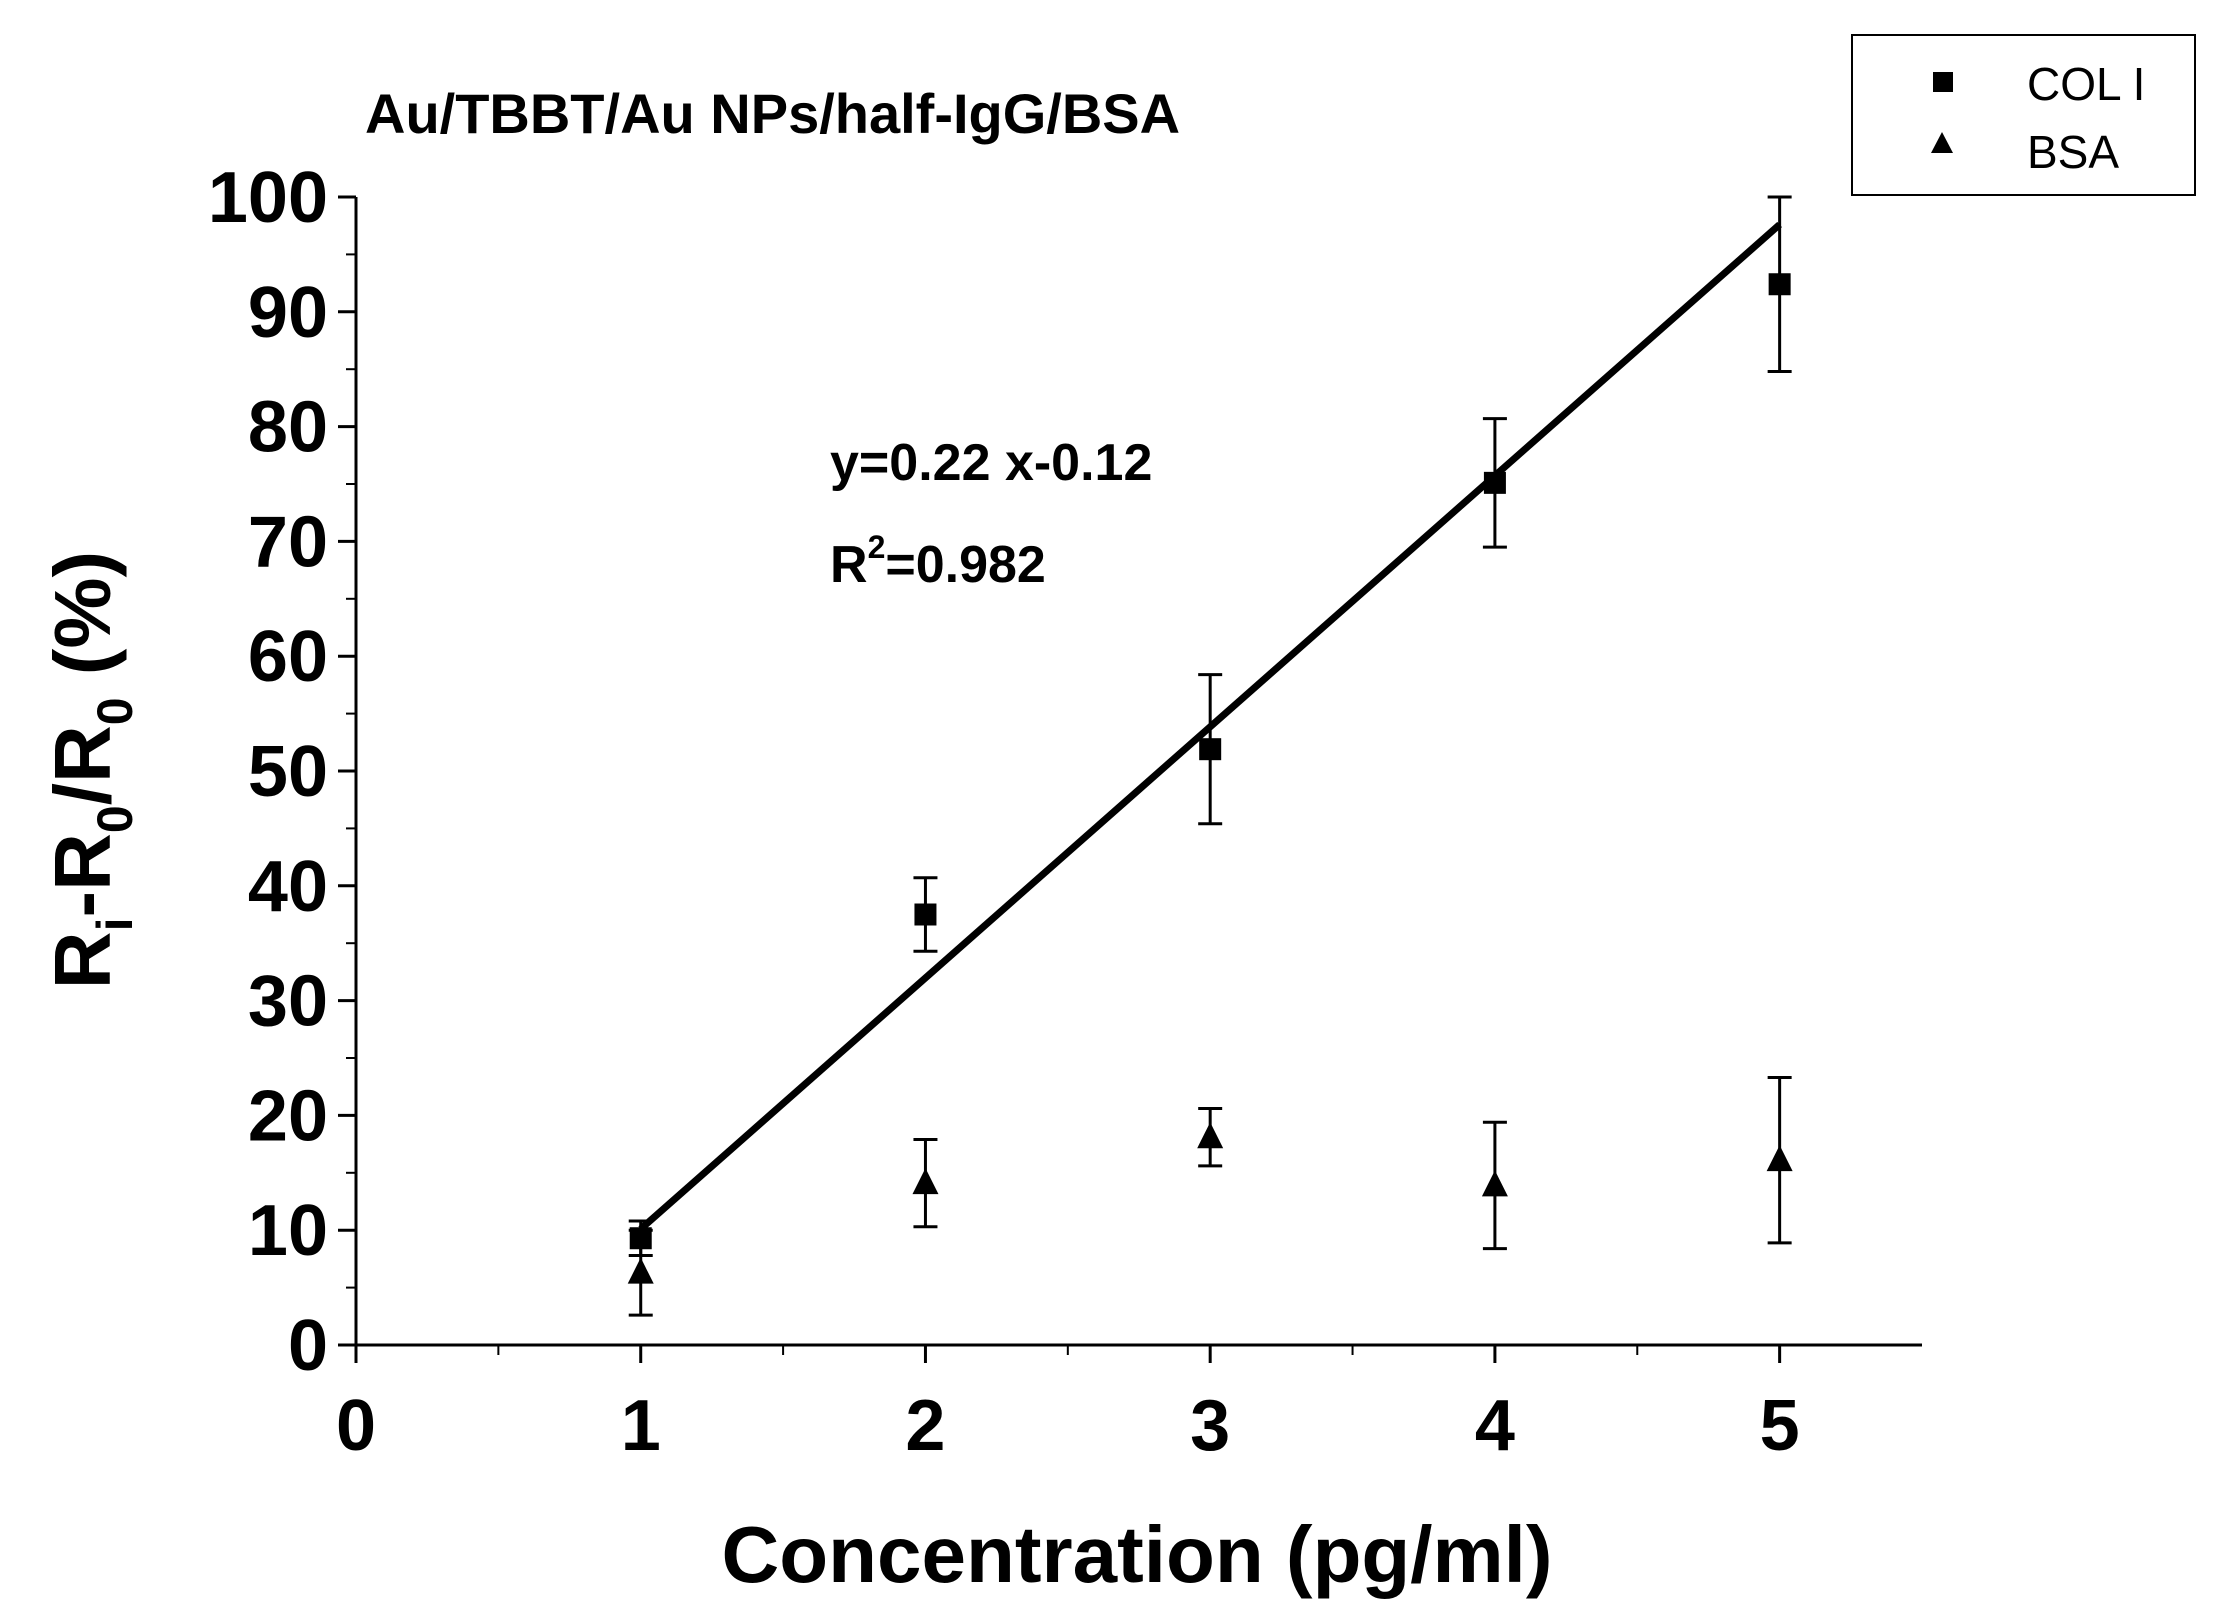  I want to click on y-axis-label-part: /R, so click(82, 765).